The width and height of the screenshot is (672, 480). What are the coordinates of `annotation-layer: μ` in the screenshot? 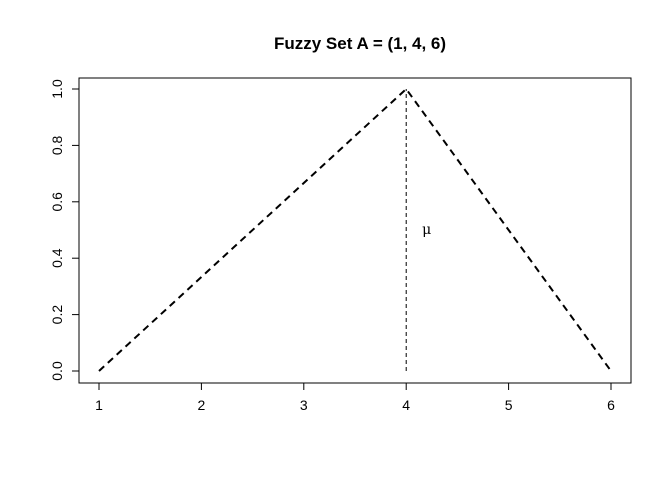 It's located at (426, 230).